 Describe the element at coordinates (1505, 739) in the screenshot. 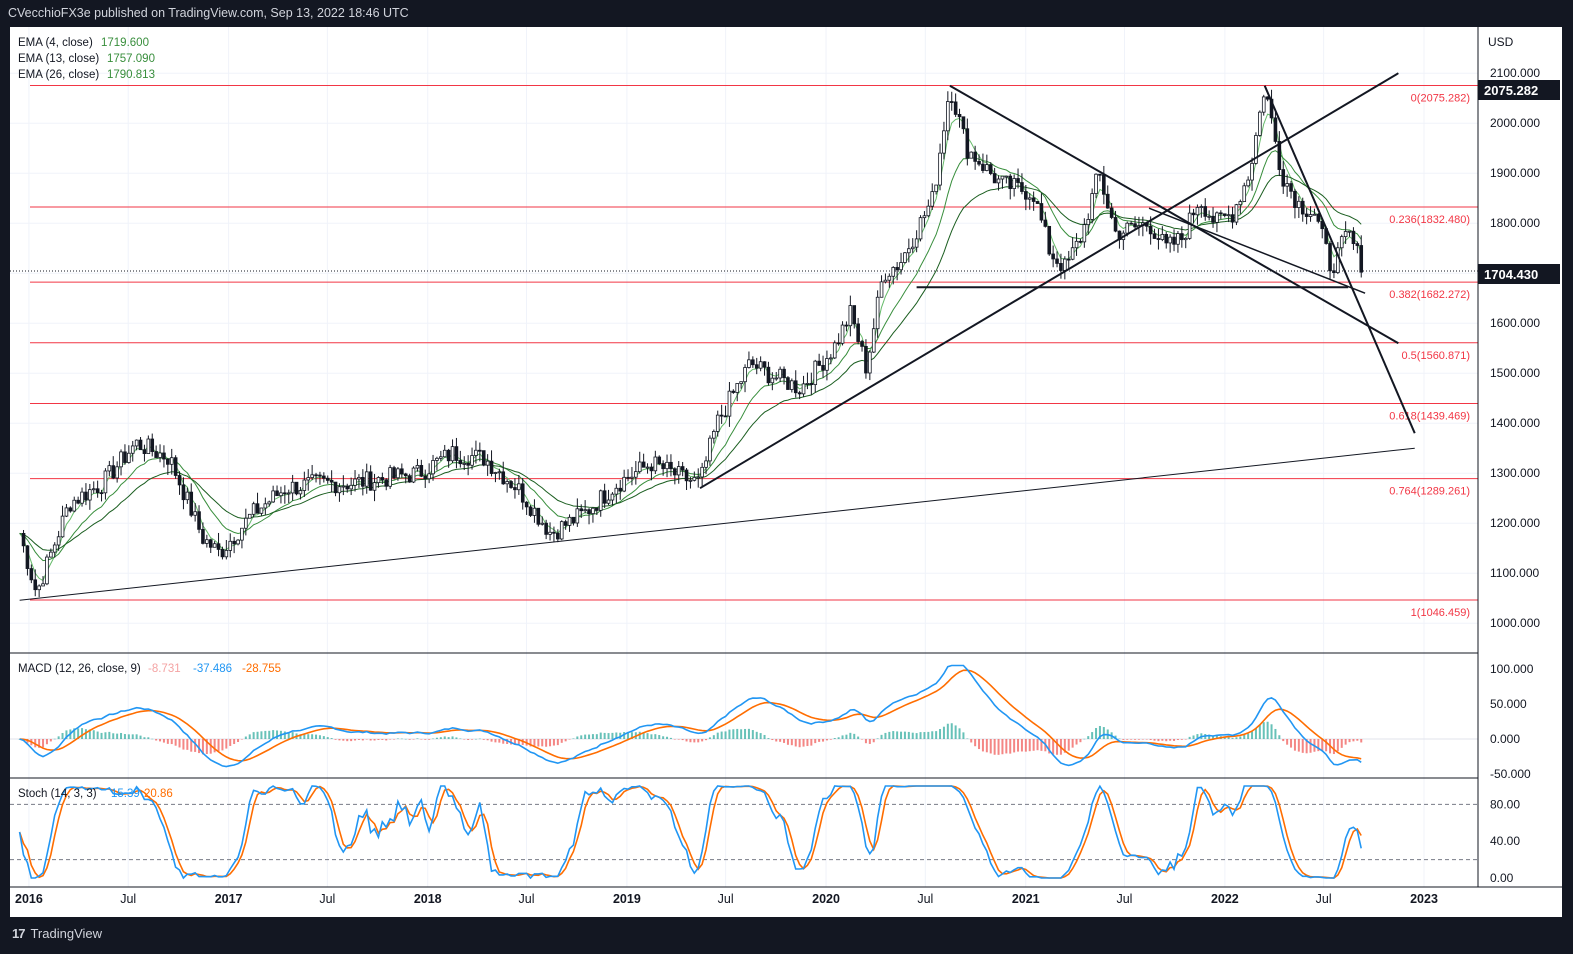

I see `macd-tick-label: 0.000` at that location.